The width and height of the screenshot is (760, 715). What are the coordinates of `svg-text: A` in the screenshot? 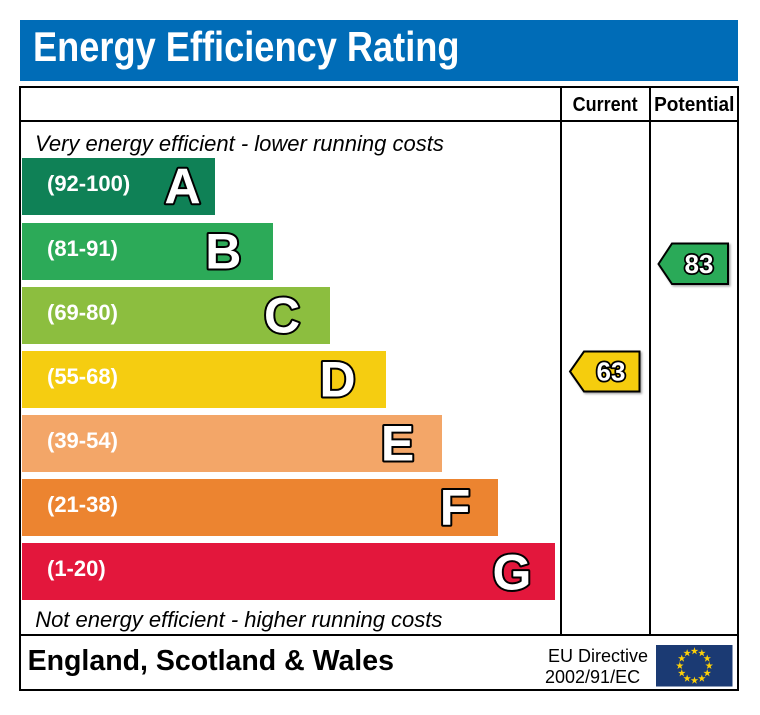 It's located at (182, 187).